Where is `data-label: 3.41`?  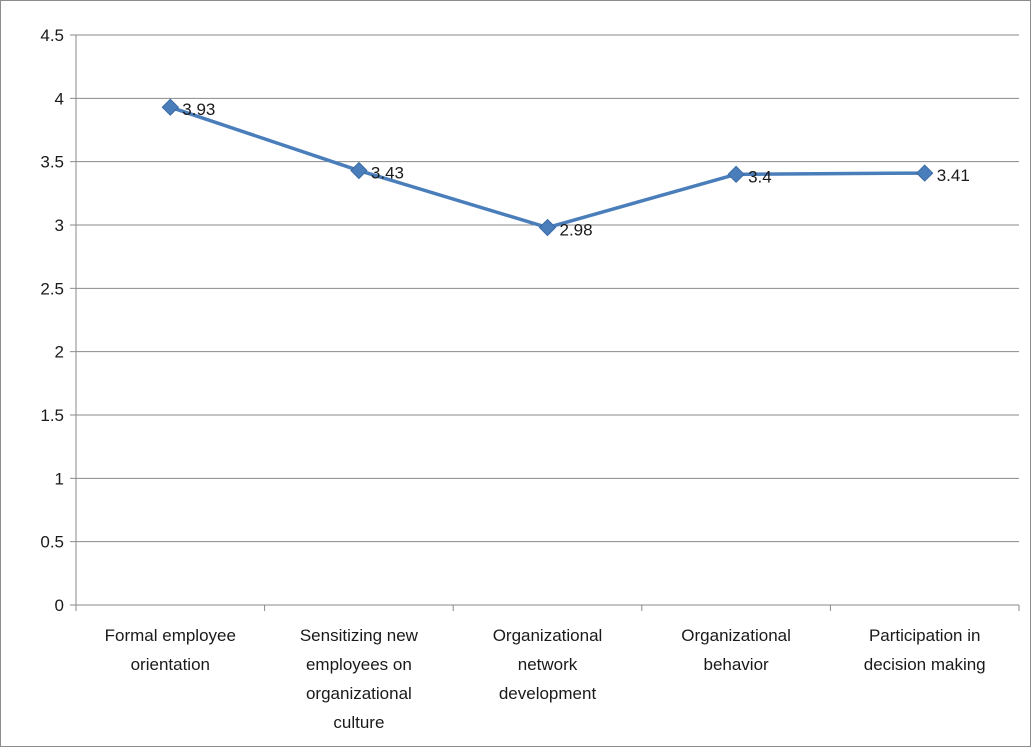
data-label: 3.41 is located at coordinates (953, 175).